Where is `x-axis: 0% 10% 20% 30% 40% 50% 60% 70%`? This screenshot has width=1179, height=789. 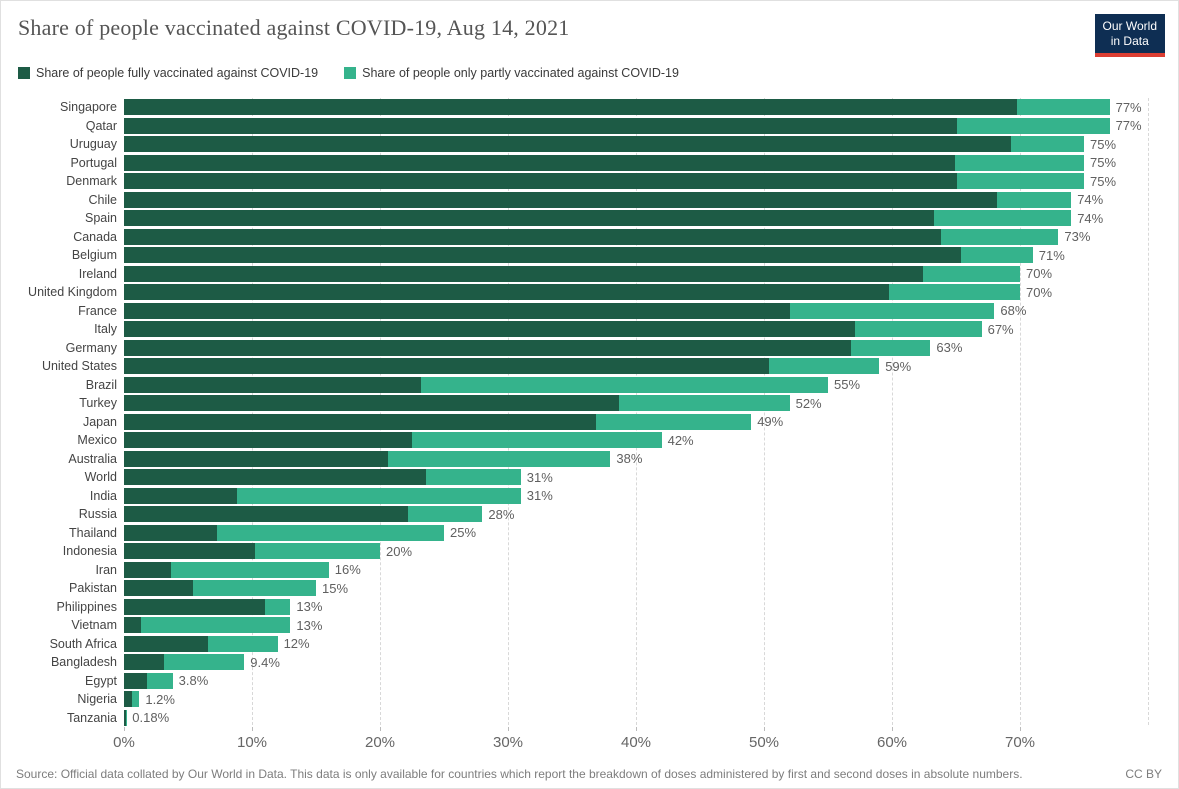
x-axis: 0% 10% 20% 30% 40% 50% 60% 70% is located at coordinates (589, 742).